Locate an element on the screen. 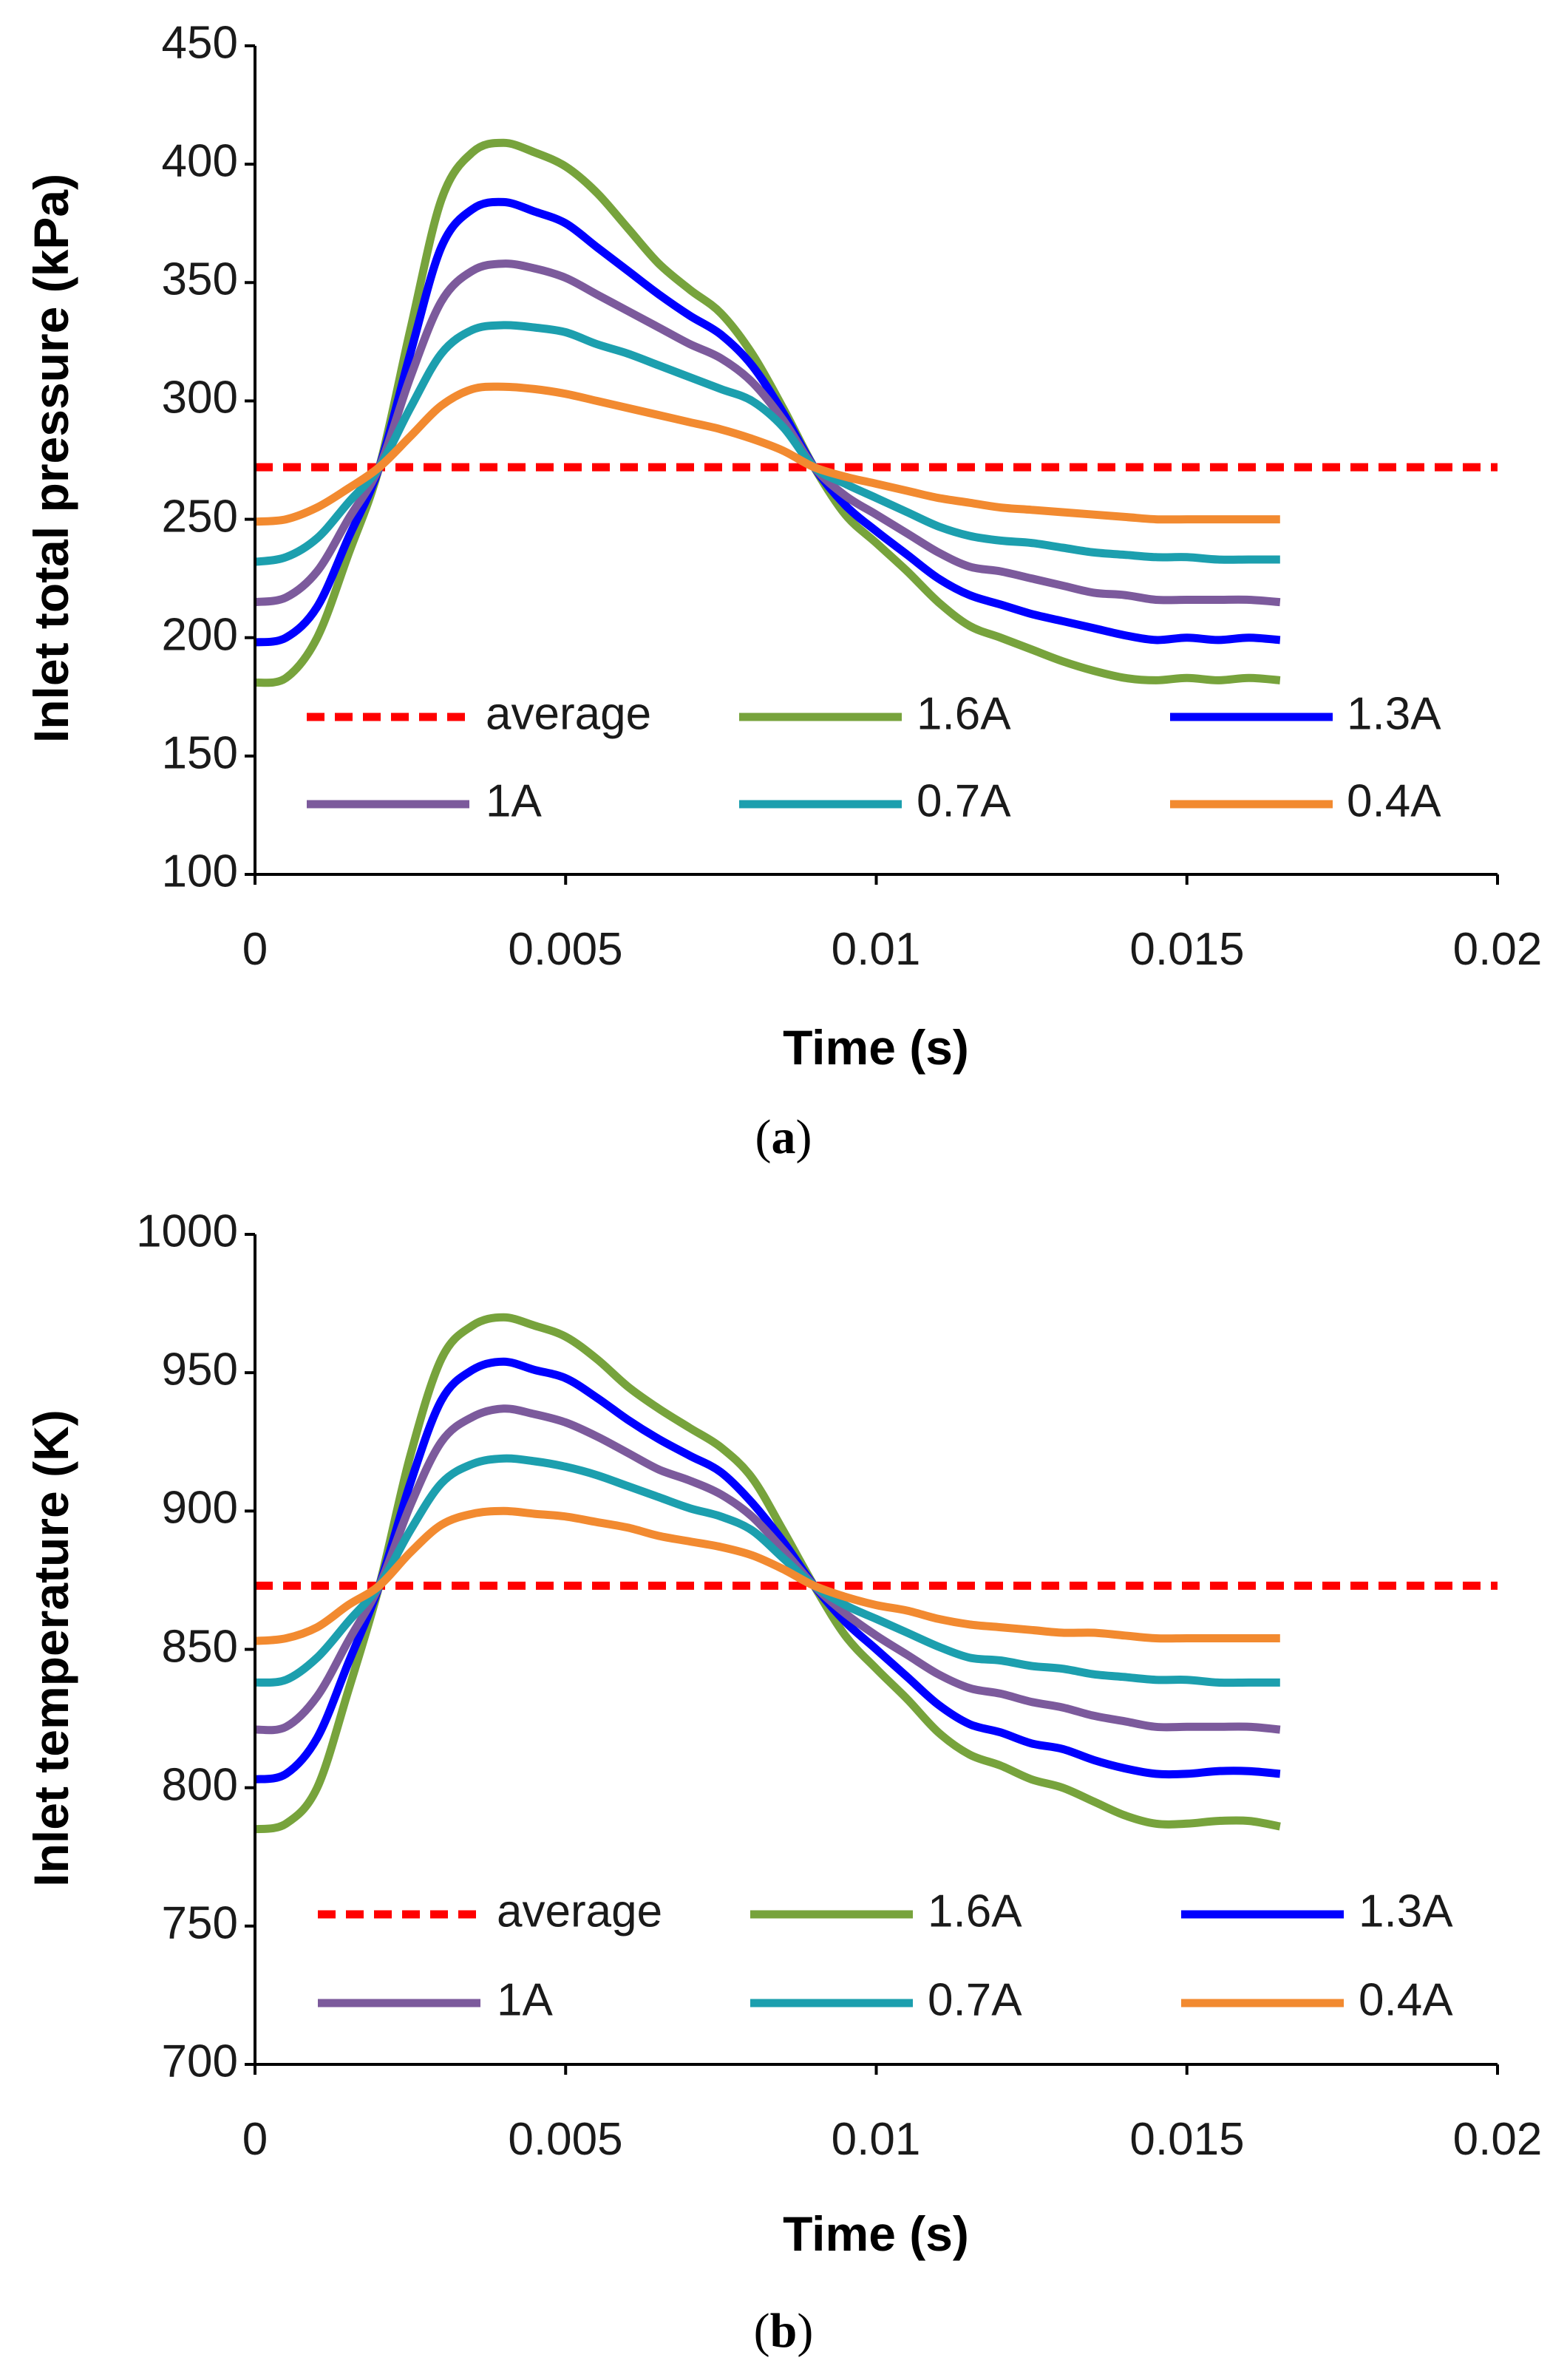 Image resolution: width=1567 pixels, height=2380 pixels. caption-letter: b is located at coordinates (784, 2331).